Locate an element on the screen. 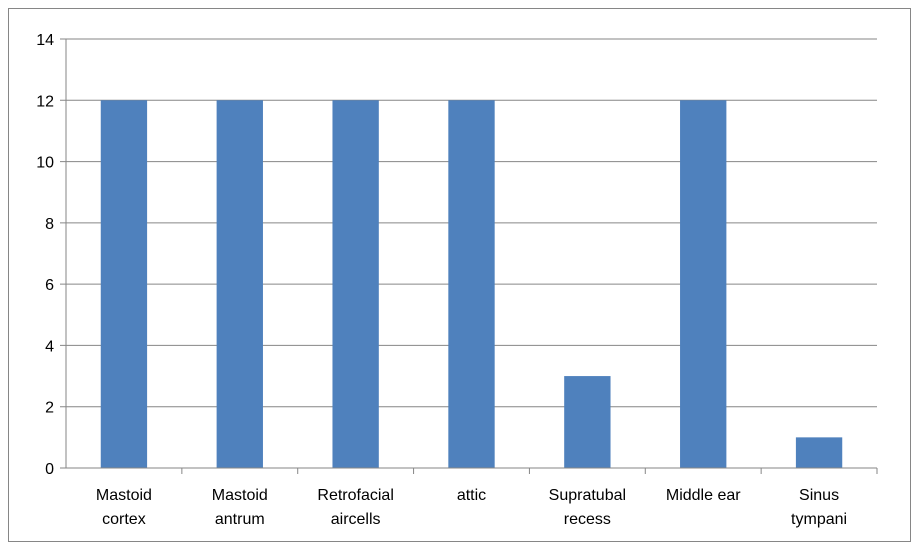  x-tick-label: Retrofacial aircells is located at coordinates (355, 507).